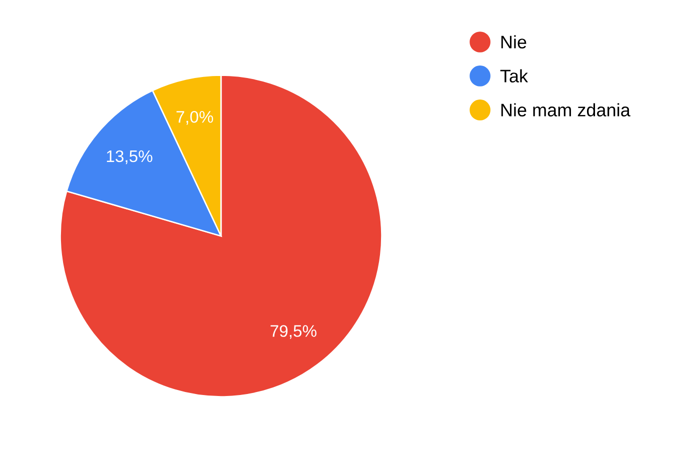  I want to click on legend-label: Nie mam zdania, so click(565, 109).